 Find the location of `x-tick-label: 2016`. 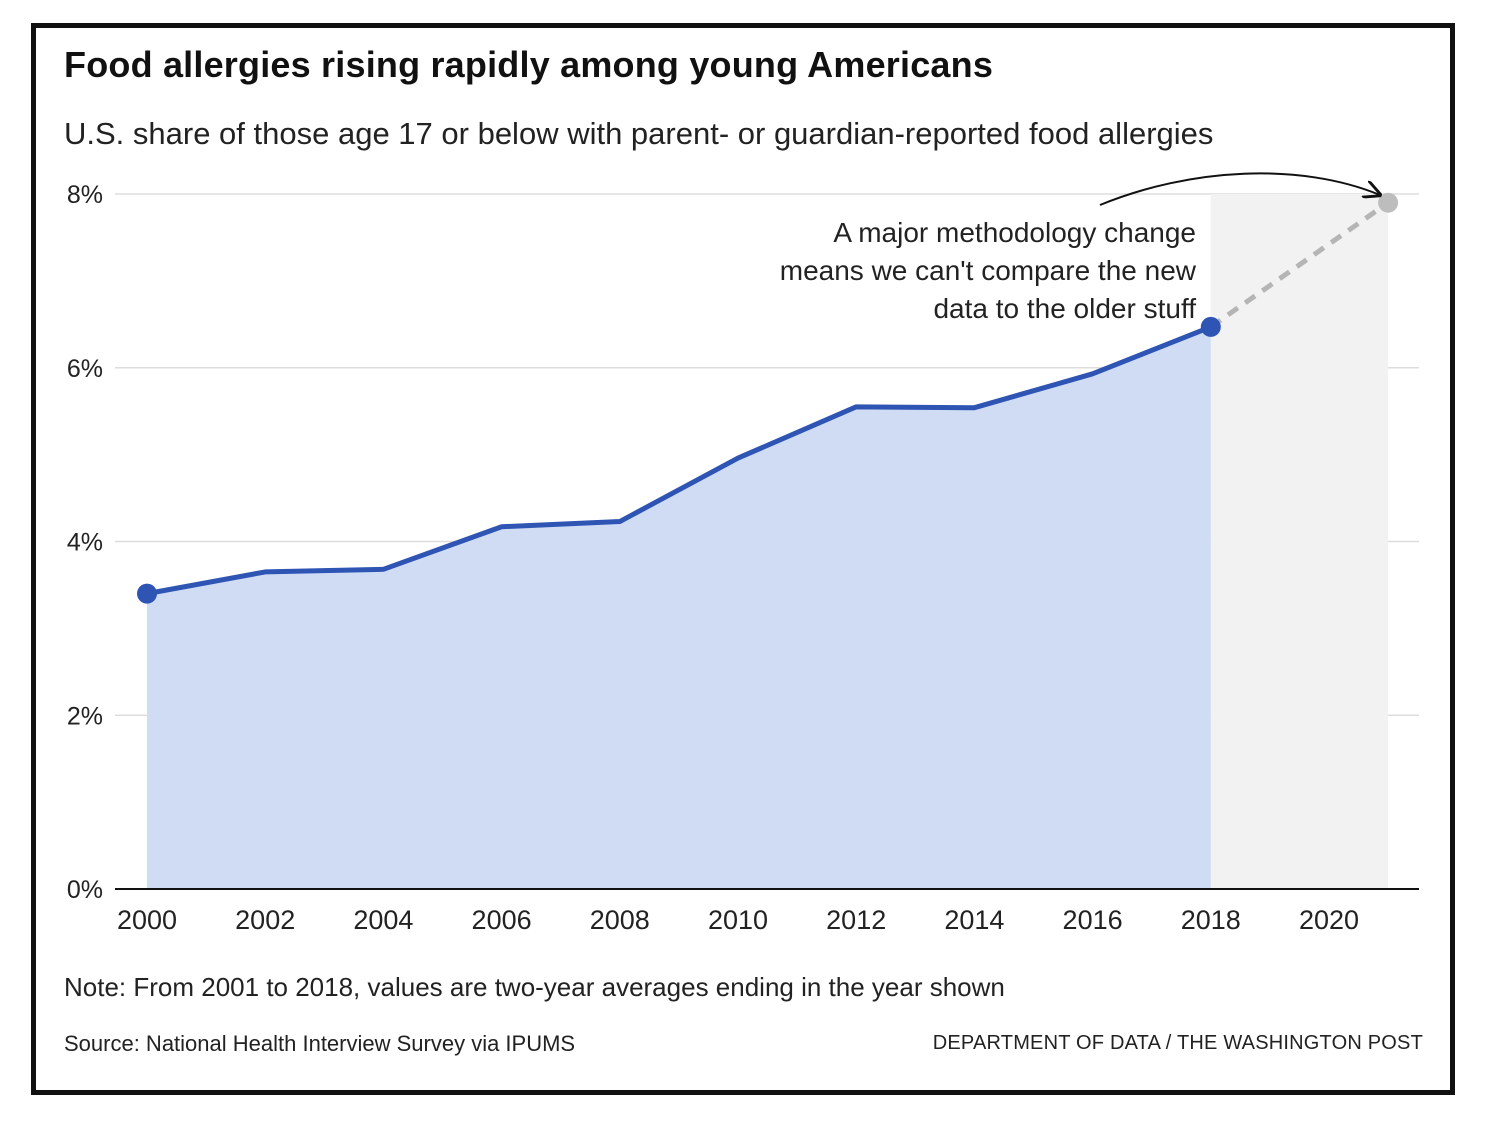

x-tick-label: 2016 is located at coordinates (1093, 920).